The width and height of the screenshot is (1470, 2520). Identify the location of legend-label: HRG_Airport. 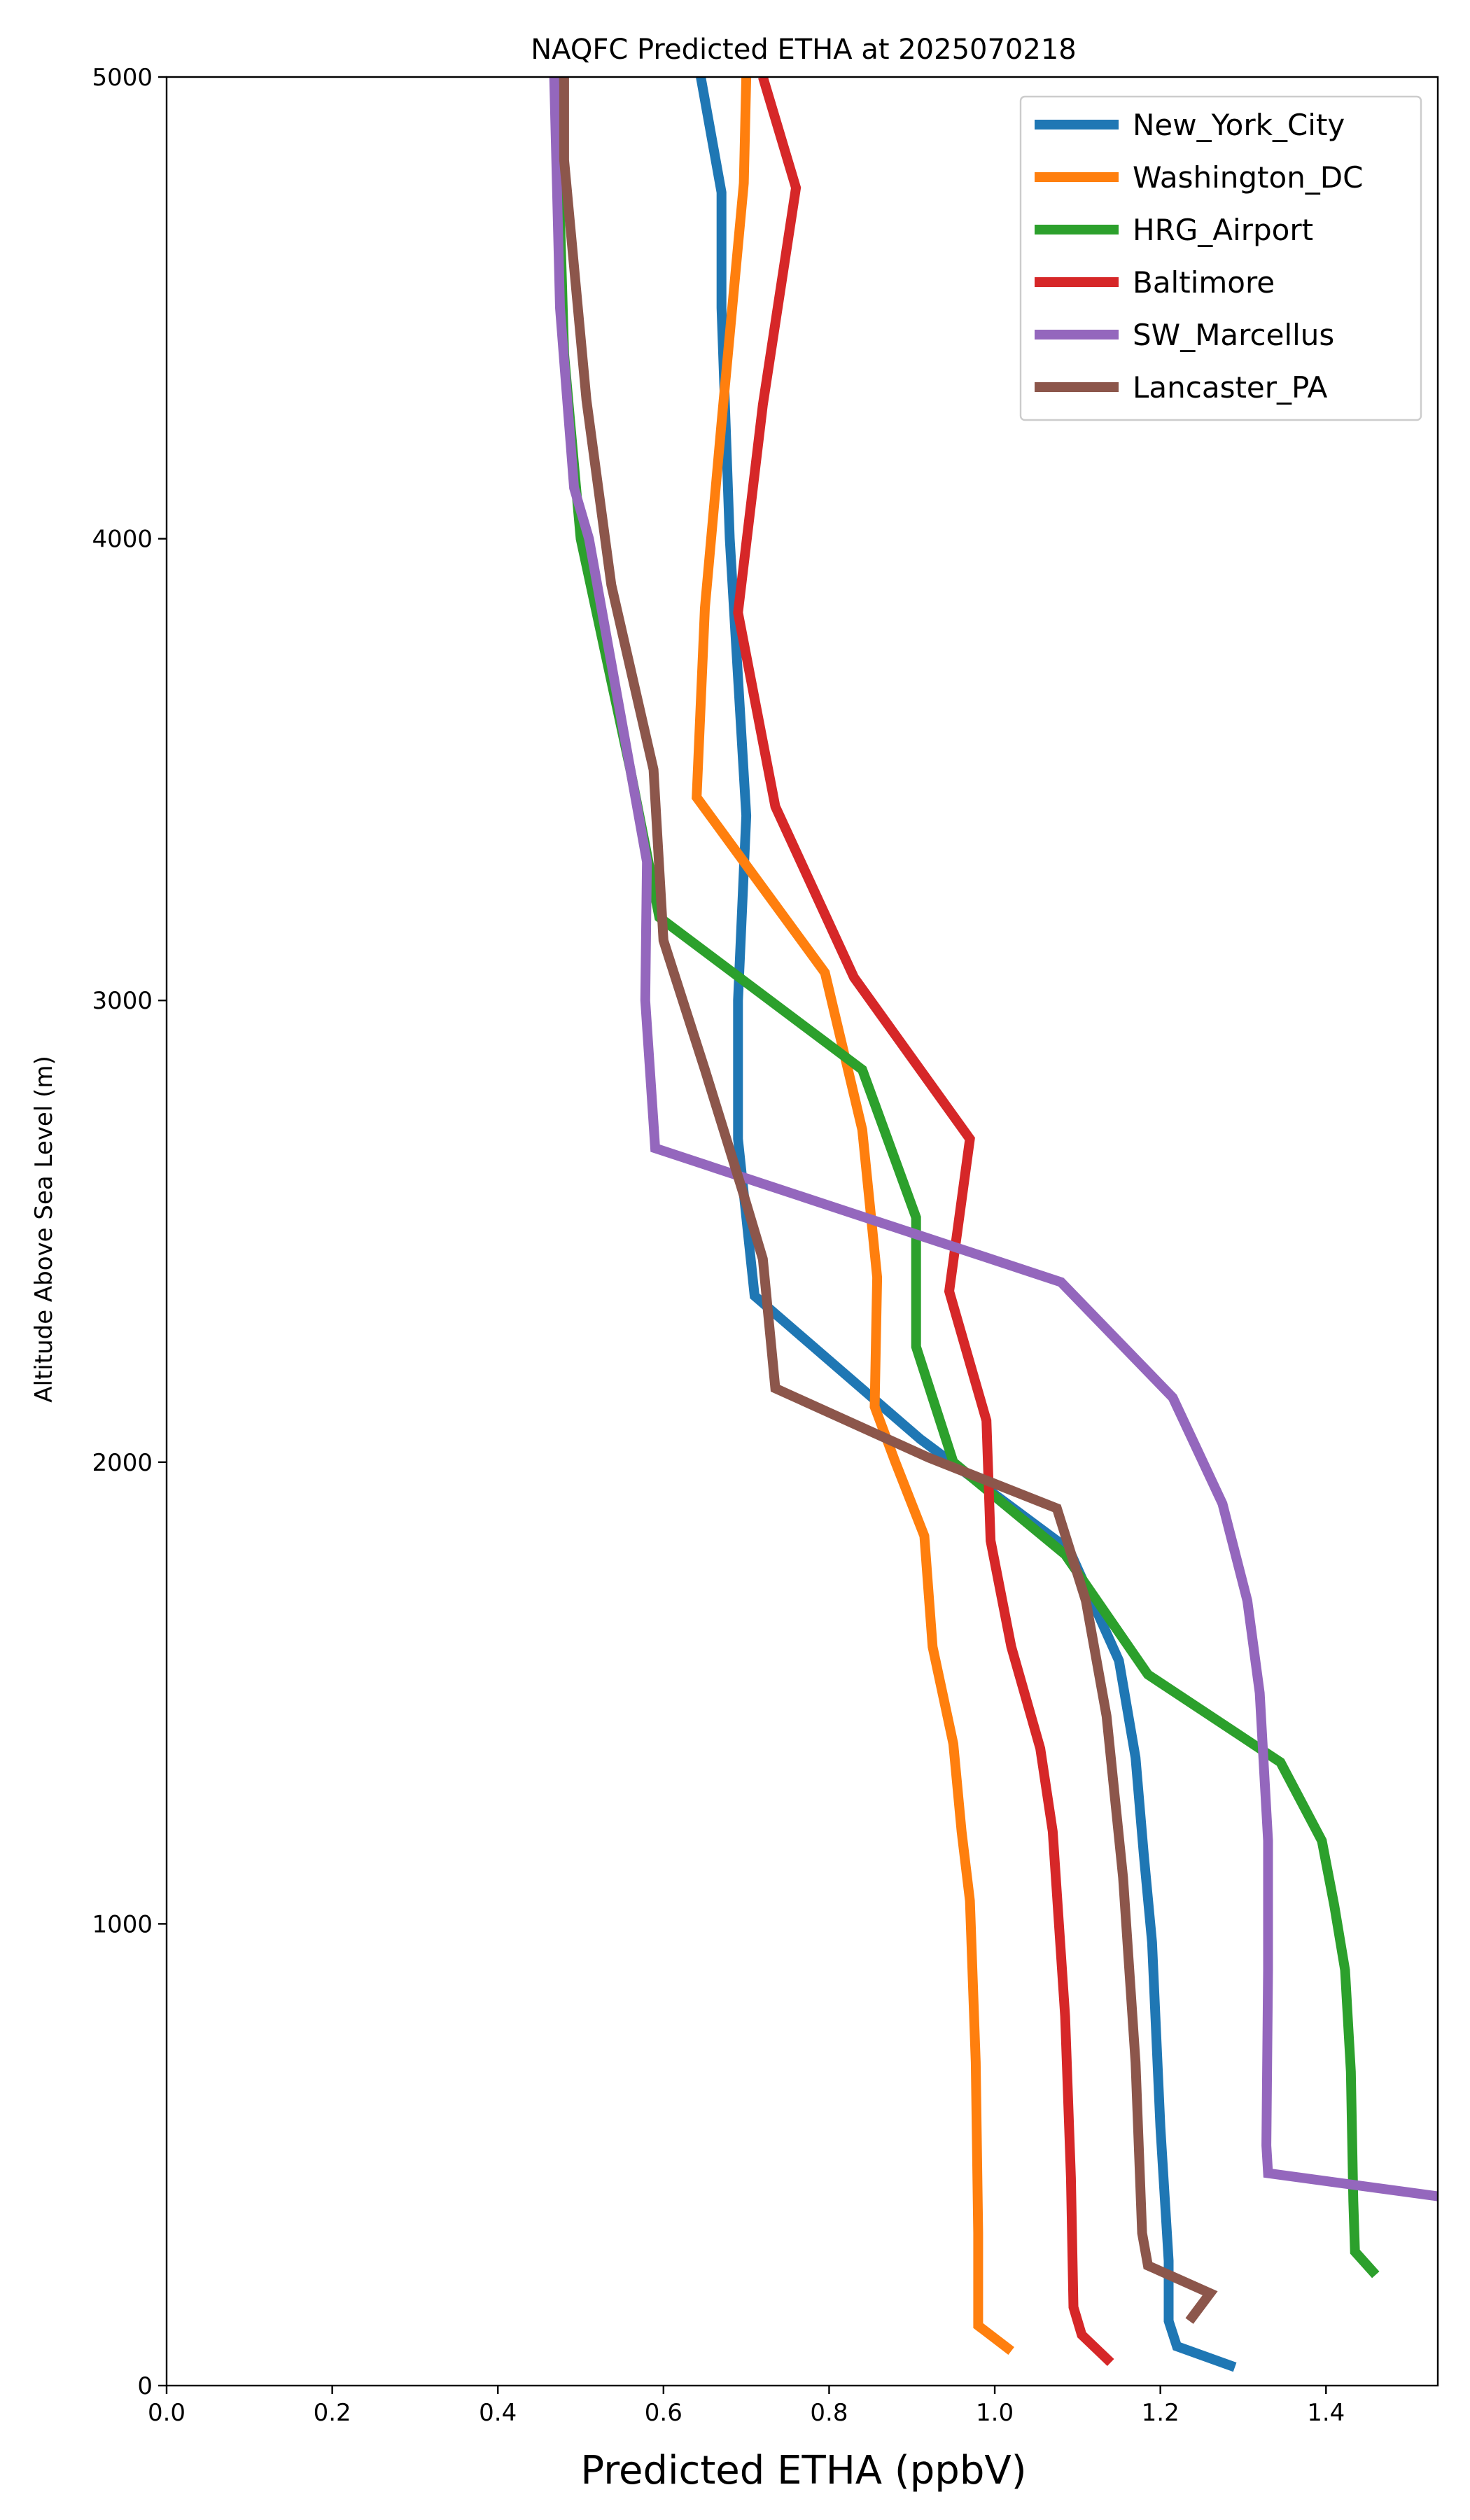
(1223, 230).